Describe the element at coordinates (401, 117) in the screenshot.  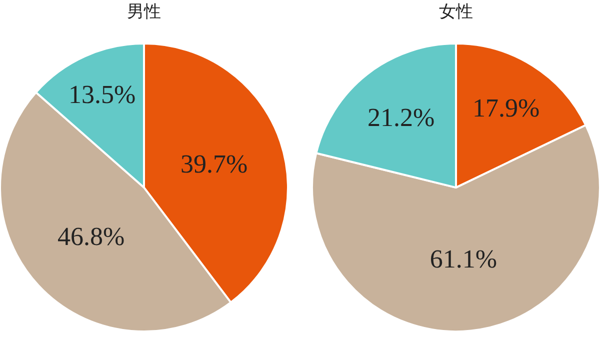
I see `data-label: 21.2%` at that location.